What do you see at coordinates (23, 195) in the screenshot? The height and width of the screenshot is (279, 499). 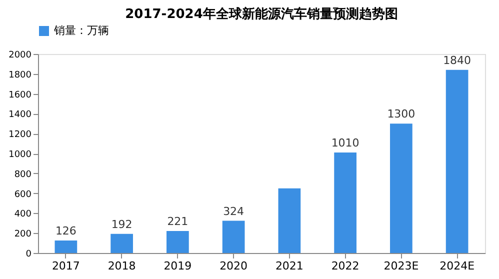 I see `y-tick-label: 600` at bounding box center [23, 195].